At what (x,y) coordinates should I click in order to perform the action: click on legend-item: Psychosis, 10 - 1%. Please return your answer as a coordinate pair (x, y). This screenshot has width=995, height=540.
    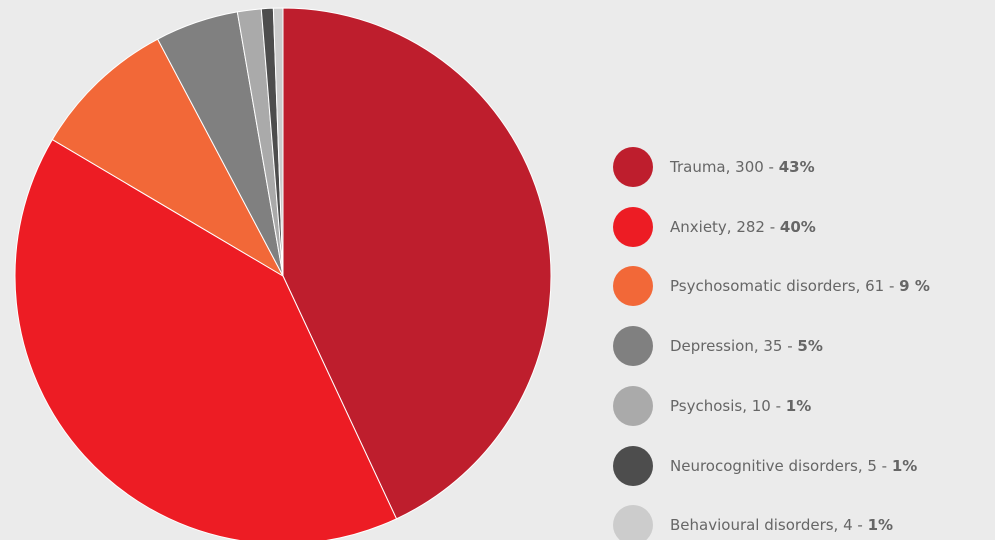
    Looking at the image, I should click on (712, 405).